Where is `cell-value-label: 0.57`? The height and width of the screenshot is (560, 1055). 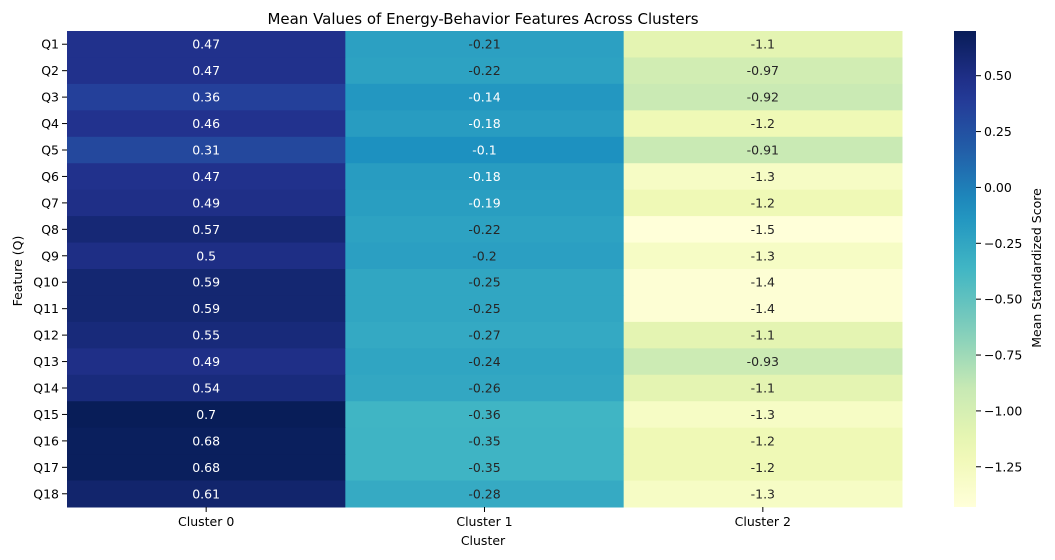 cell-value-label: 0.57 is located at coordinates (206, 229).